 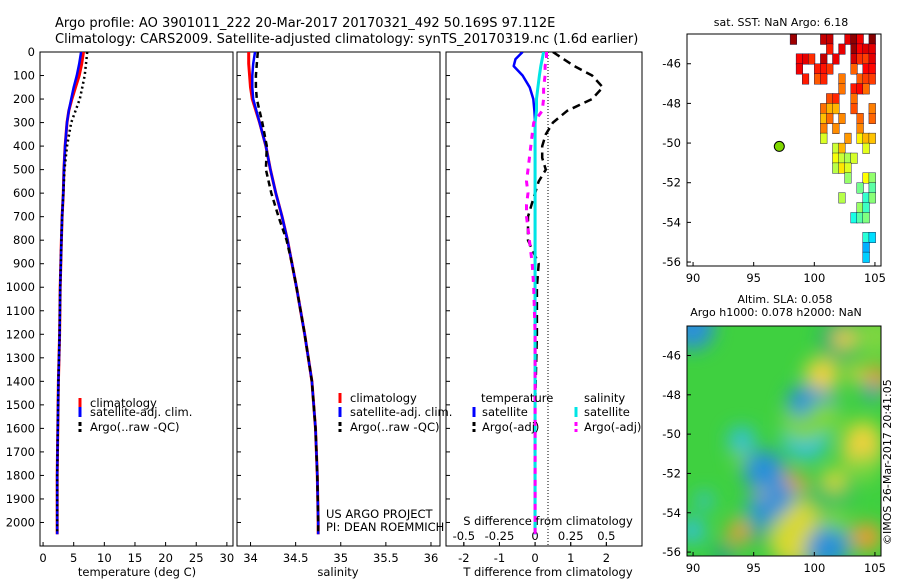 What do you see at coordinates (671, 434) in the screenshot?
I see `lat-tick-label: -50` at bounding box center [671, 434].